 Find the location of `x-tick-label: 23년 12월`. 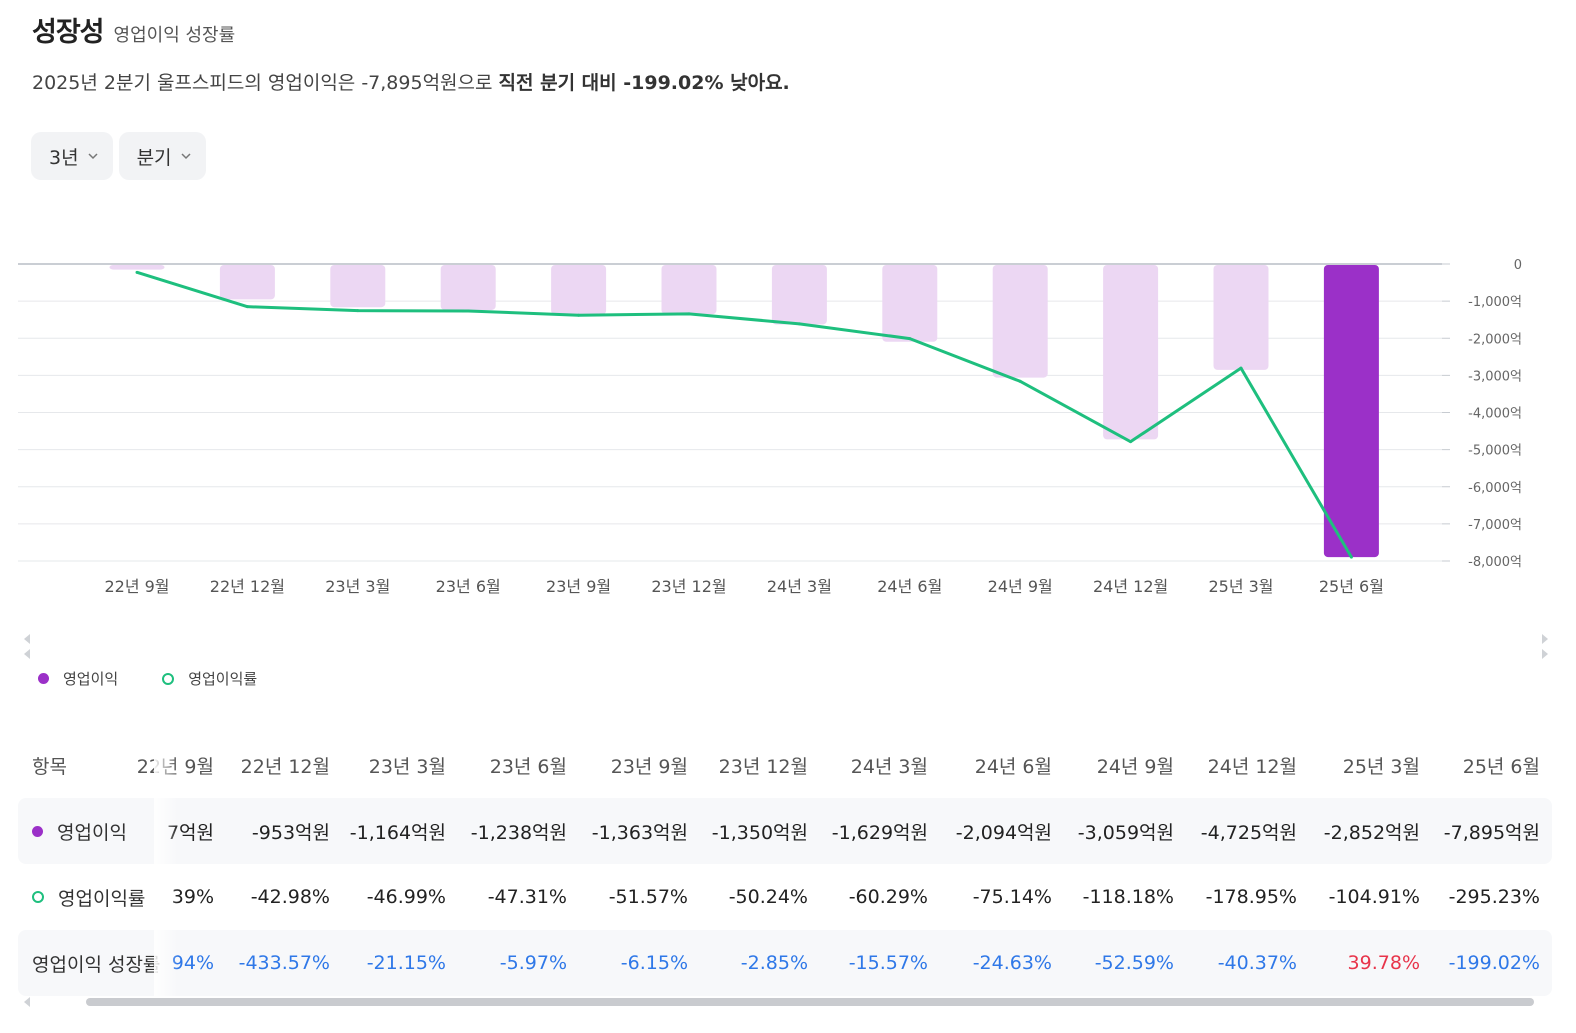

x-tick-label: 23년 12월 is located at coordinates (688, 586).